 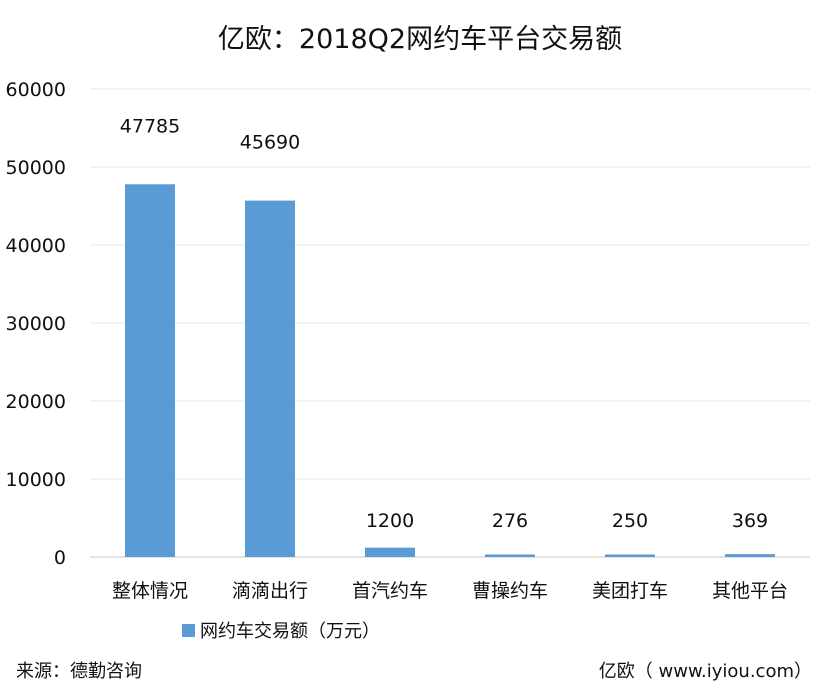 What do you see at coordinates (705, 671) in the screenshot?
I see `credit-note: 亿欧（ www.iyiou.com）` at bounding box center [705, 671].